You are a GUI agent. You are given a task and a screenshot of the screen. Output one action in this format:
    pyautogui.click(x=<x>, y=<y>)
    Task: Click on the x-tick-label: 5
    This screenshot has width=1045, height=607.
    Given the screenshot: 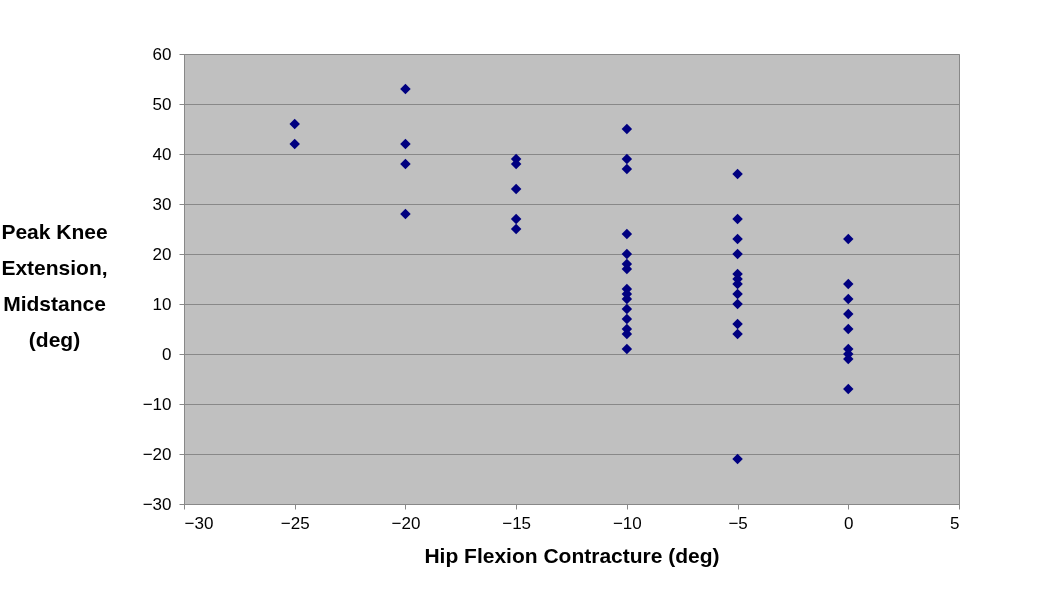 What is the action you would take?
    pyautogui.click(x=955, y=523)
    